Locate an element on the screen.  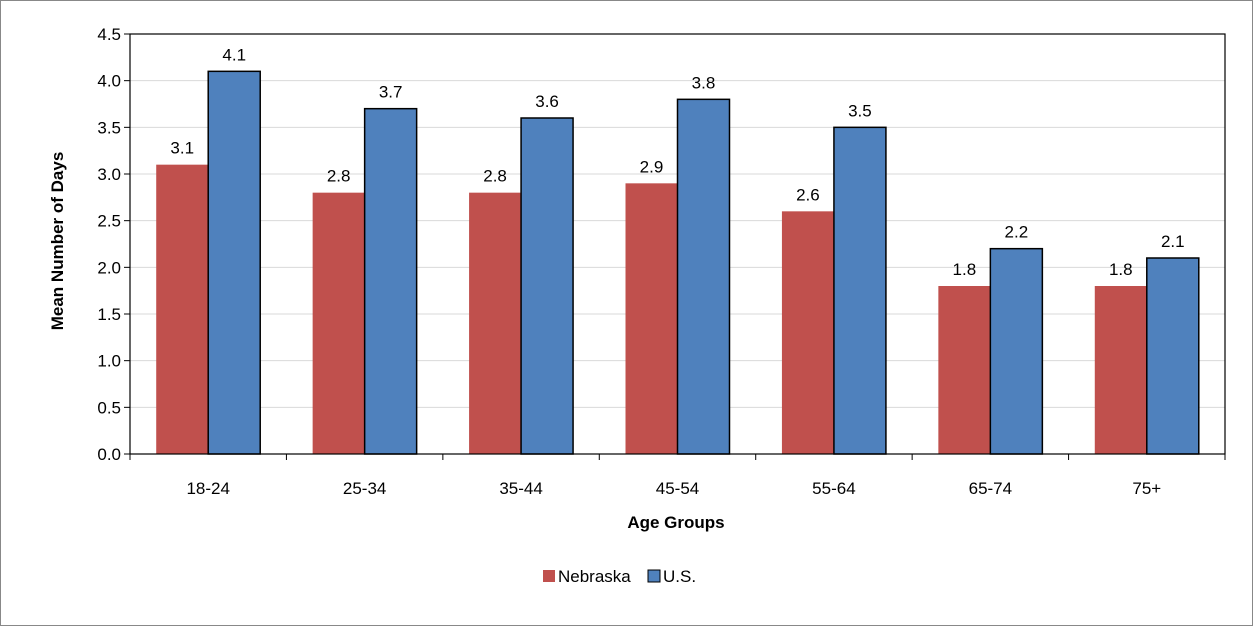
data-label: 3.7 is located at coordinates (391, 92).